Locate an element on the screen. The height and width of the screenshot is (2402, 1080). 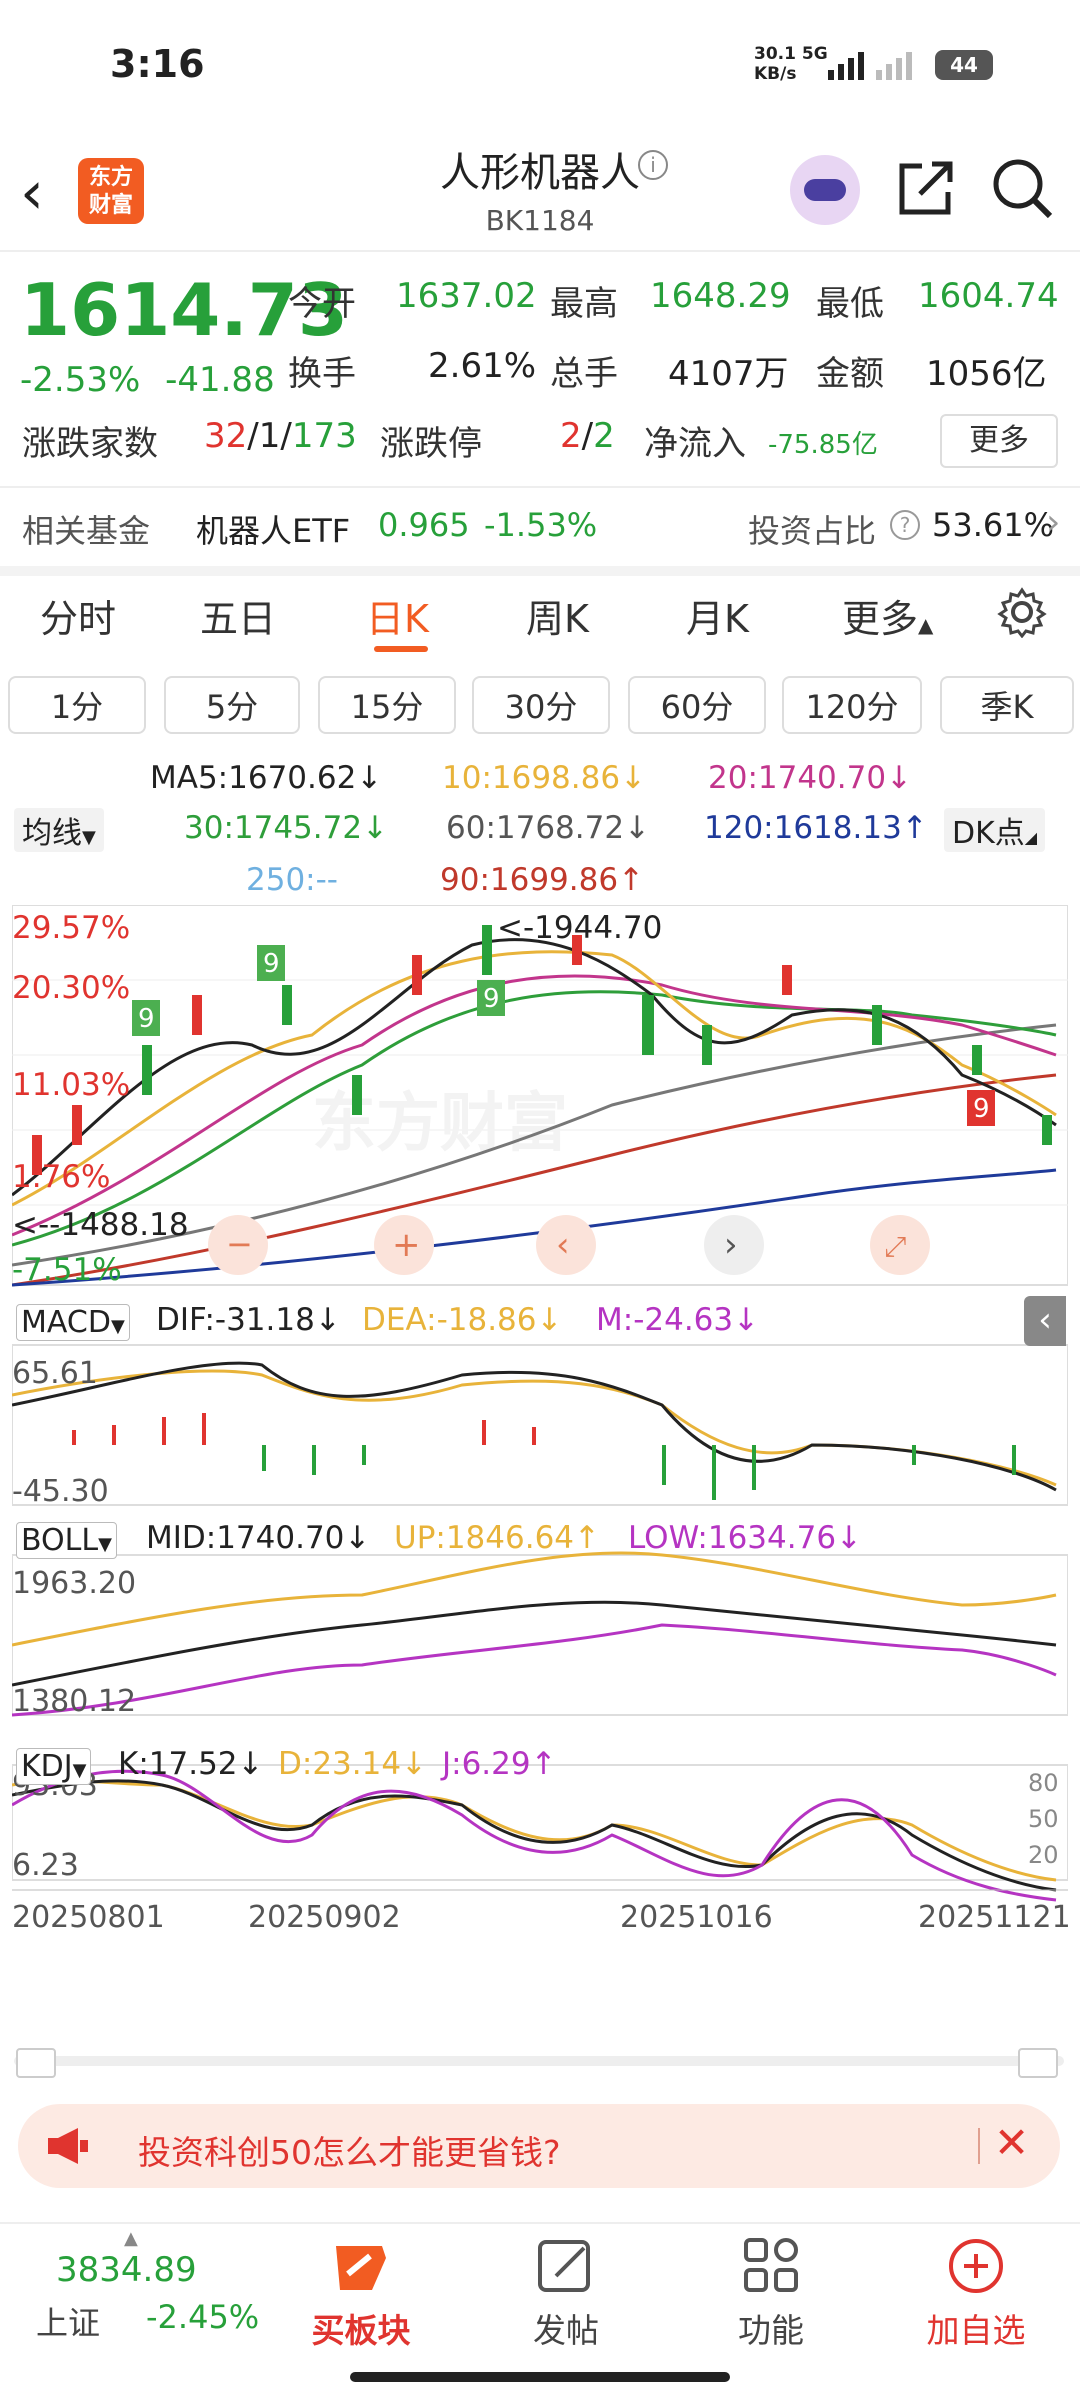
tab-intraday: 分时 is located at coordinates (78, 619).